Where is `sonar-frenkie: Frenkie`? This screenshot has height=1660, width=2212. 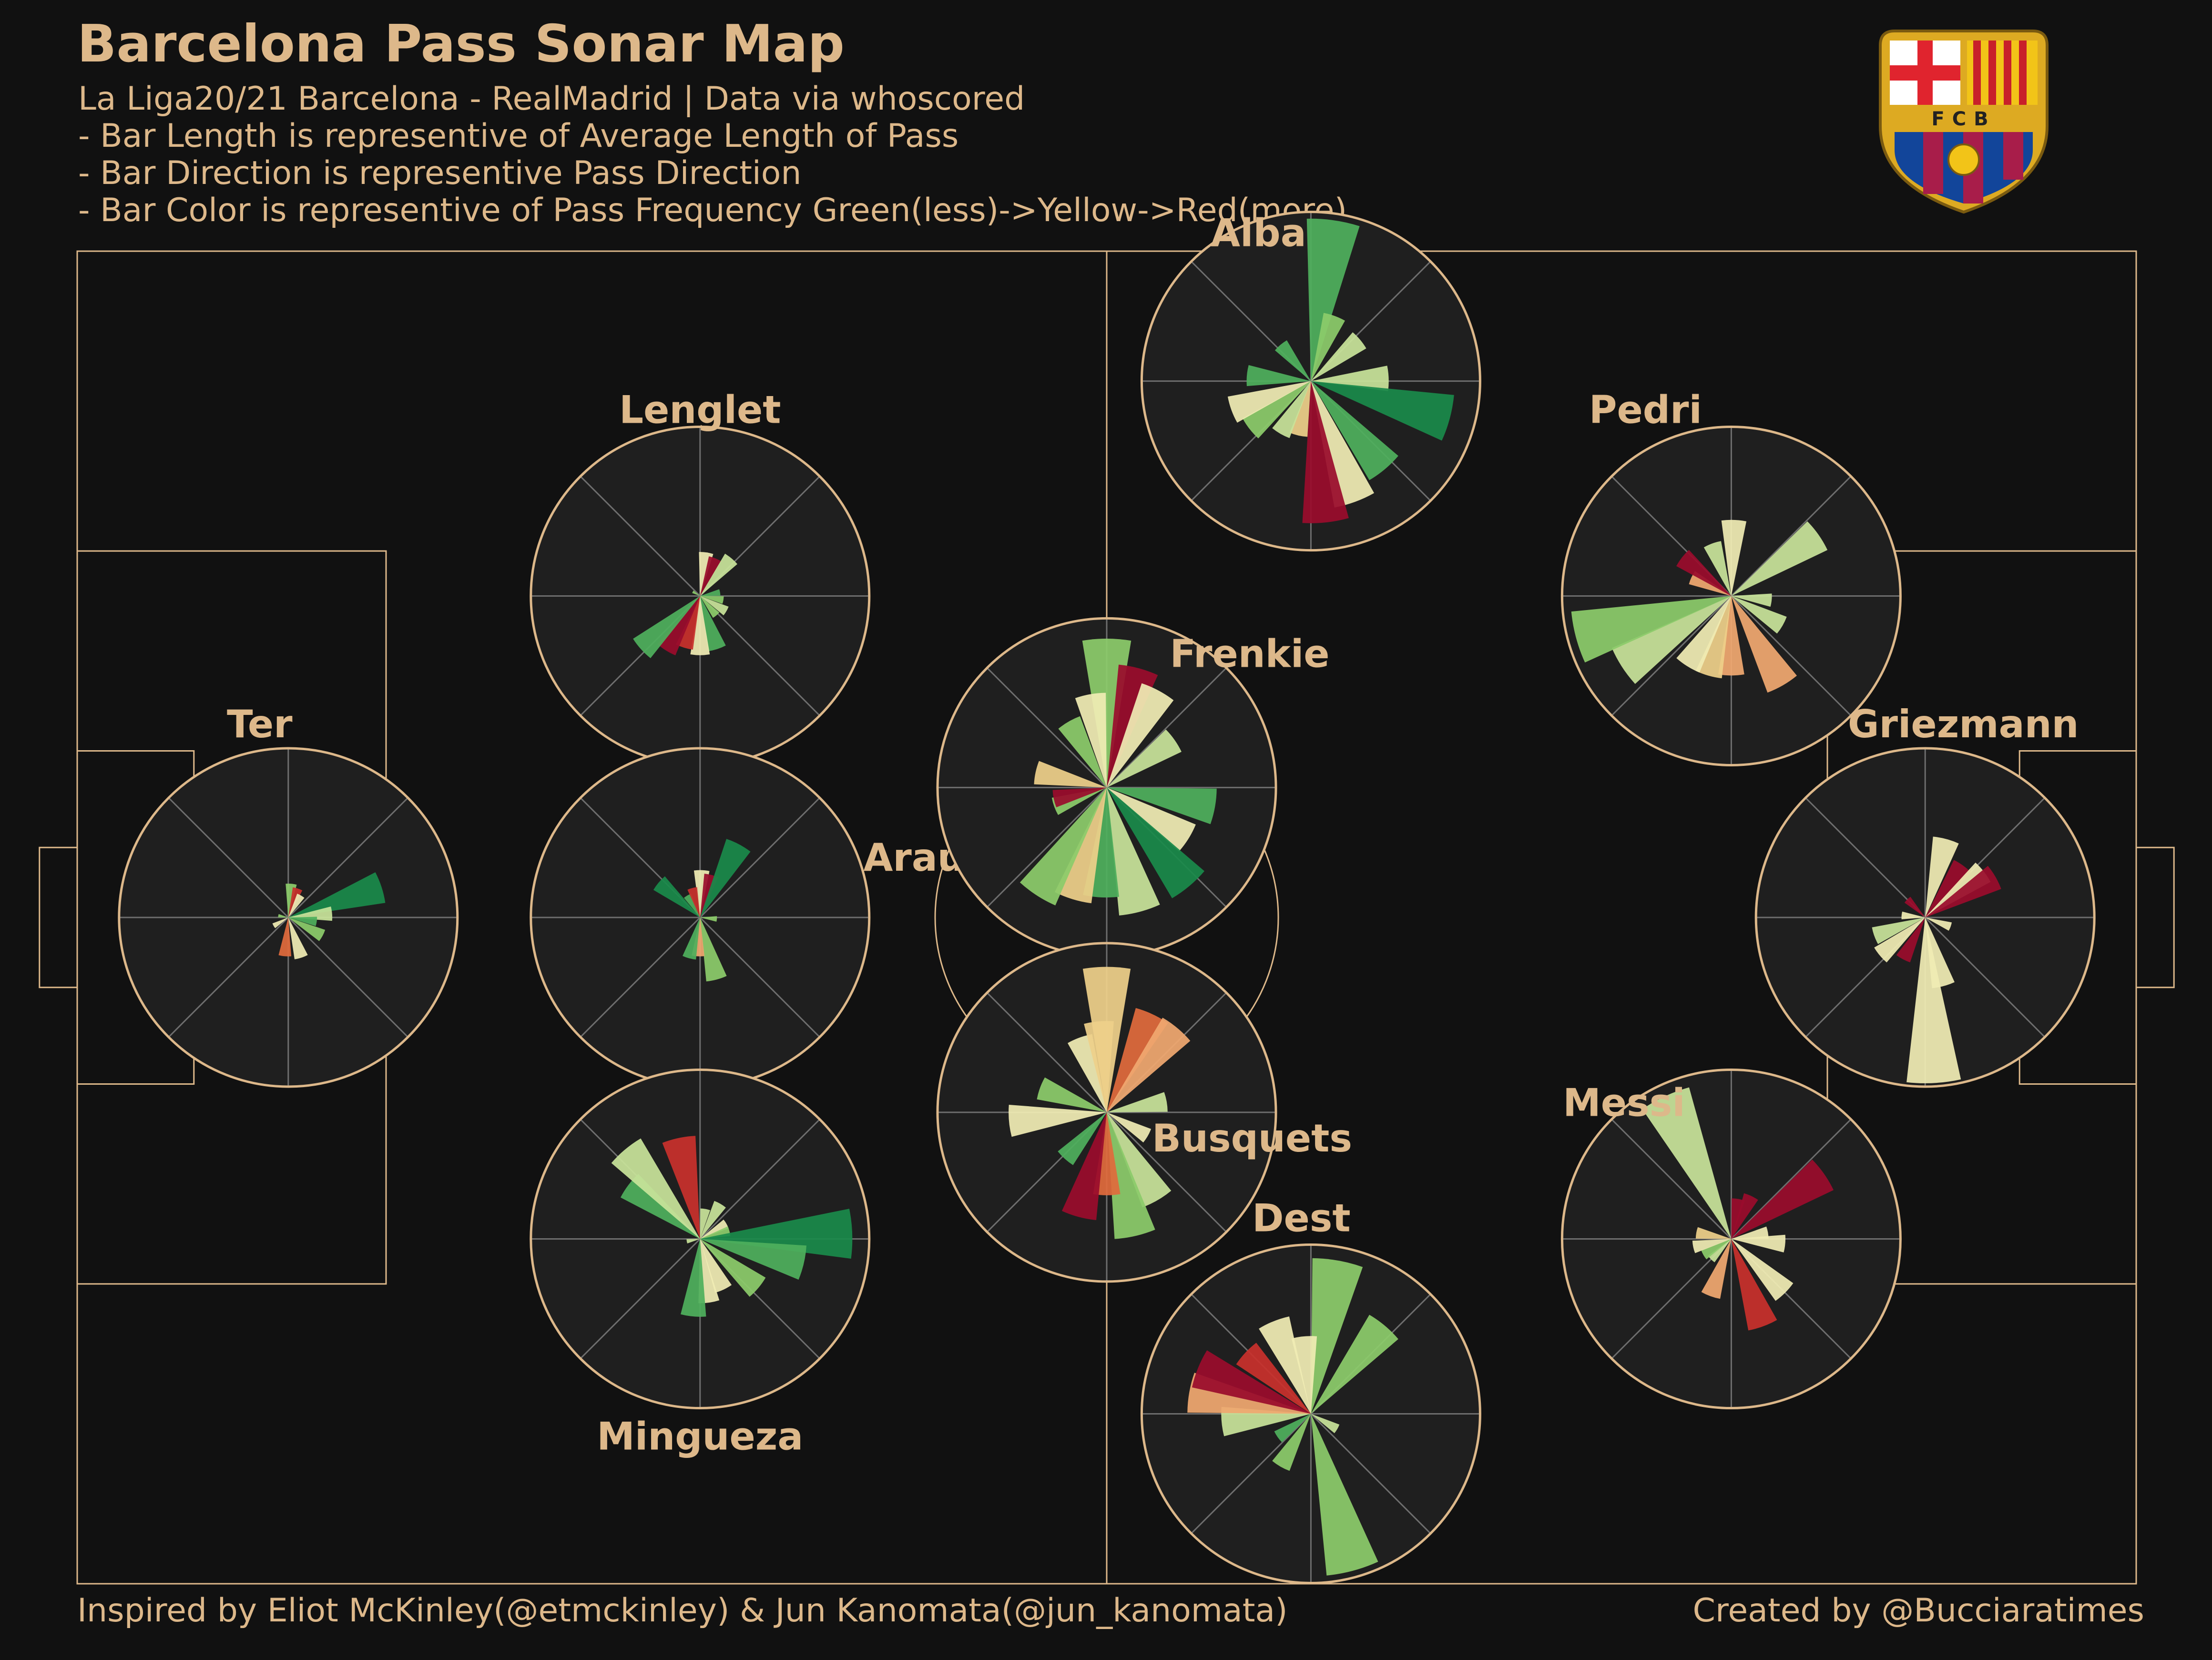
sonar-frenkie: Frenkie is located at coordinates (1133, 787).